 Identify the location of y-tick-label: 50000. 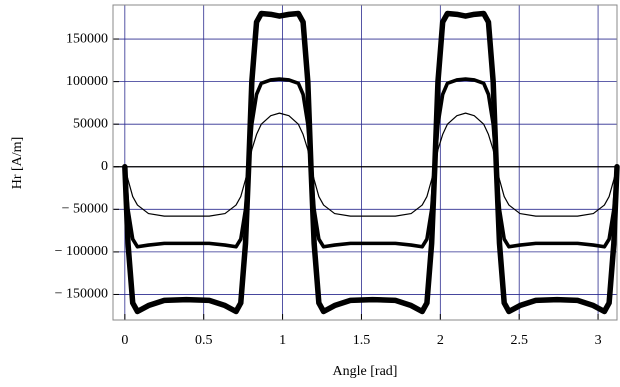
(90, 123).